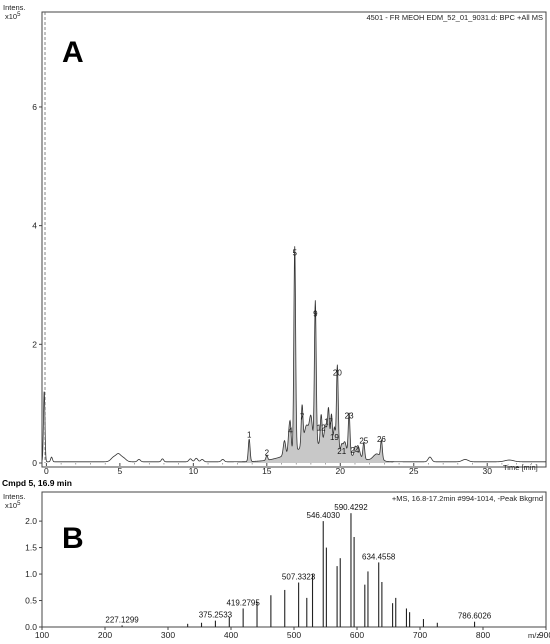  What do you see at coordinates (31, 627) in the screenshot?
I see `chart-b-ytick-label: 0.0` at bounding box center [31, 627].